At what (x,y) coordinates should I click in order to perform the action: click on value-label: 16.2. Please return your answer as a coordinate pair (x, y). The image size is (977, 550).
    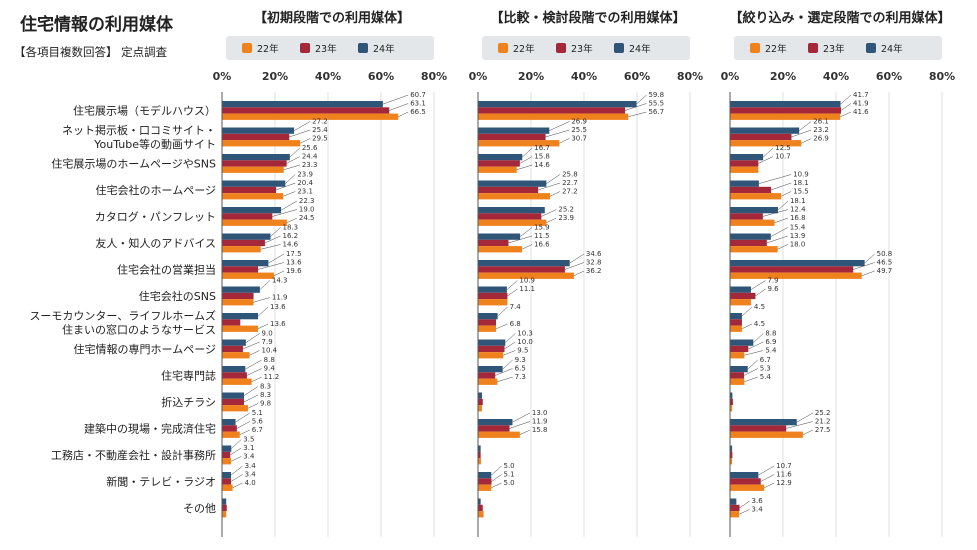
    Looking at the image, I should click on (290, 236).